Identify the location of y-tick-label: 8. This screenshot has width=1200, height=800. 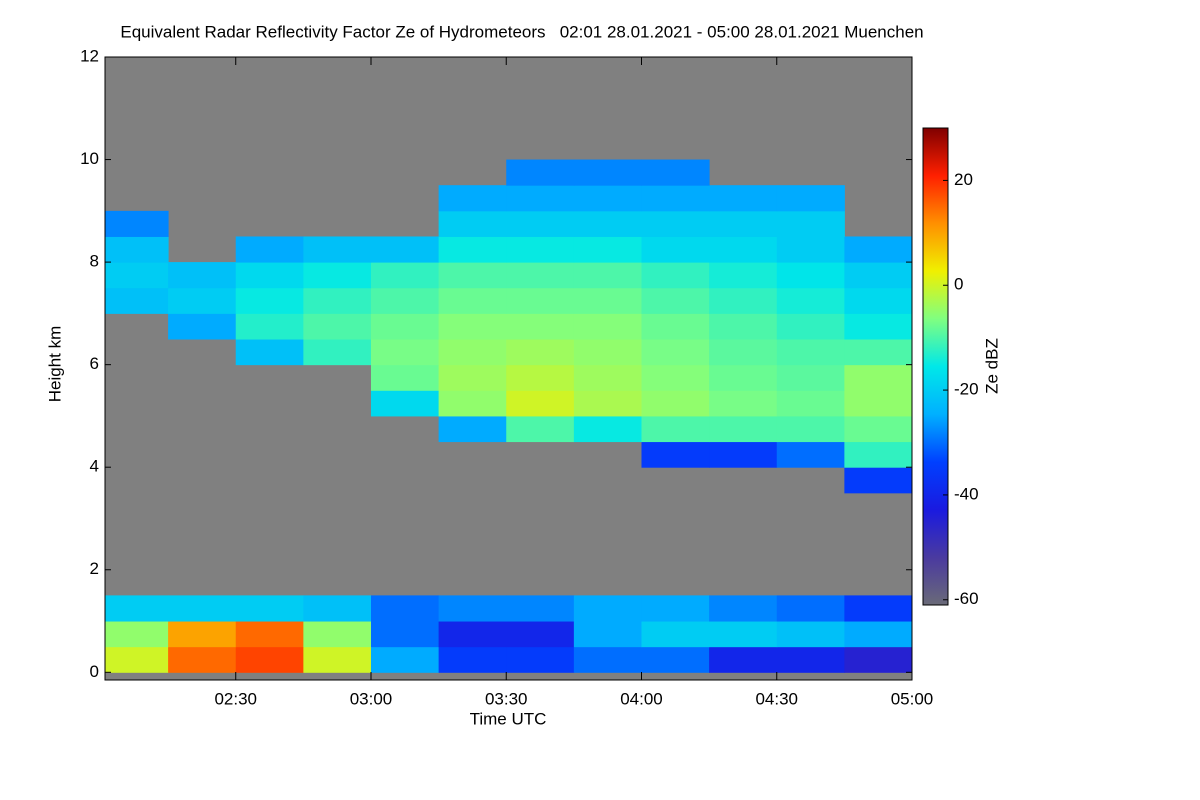
(94, 261).